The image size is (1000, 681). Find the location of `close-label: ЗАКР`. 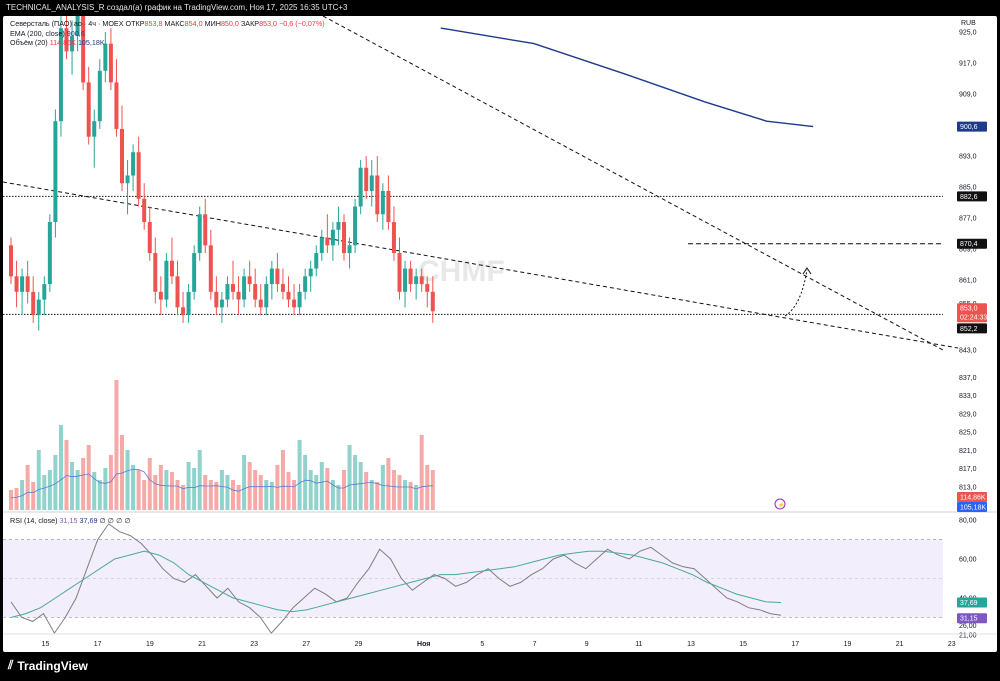

close-label: ЗАКР is located at coordinates (250, 23).